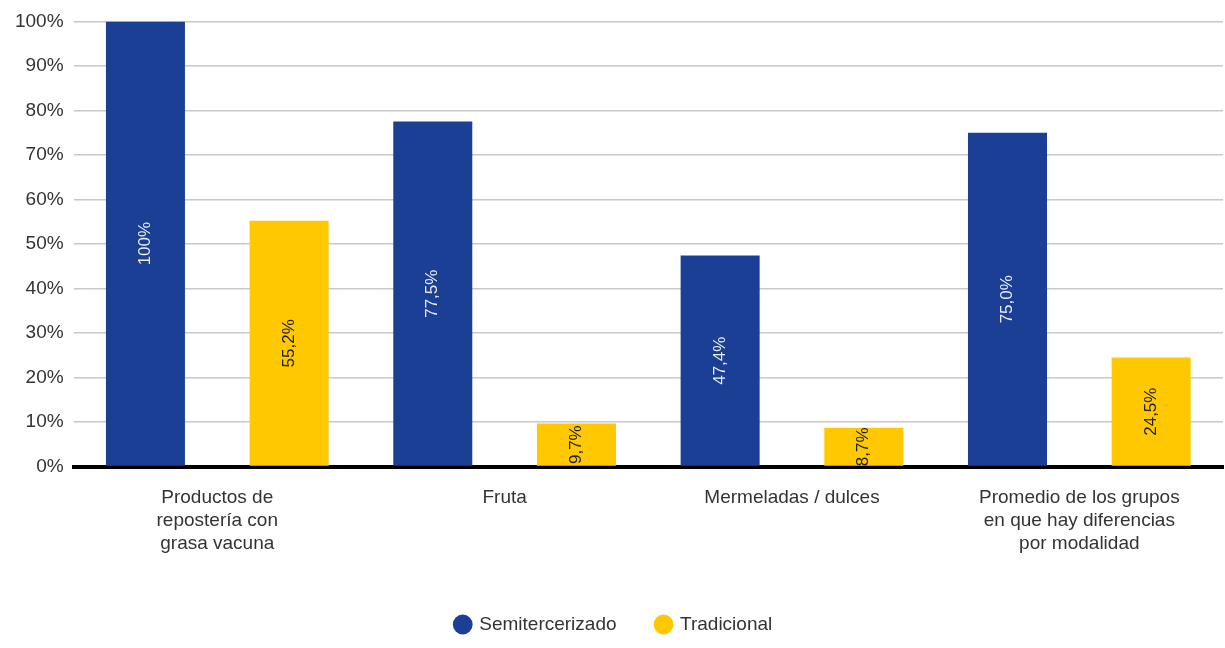 The height and width of the screenshot is (648, 1225). I want to click on data-label: 9,7%, so click(576, 445).